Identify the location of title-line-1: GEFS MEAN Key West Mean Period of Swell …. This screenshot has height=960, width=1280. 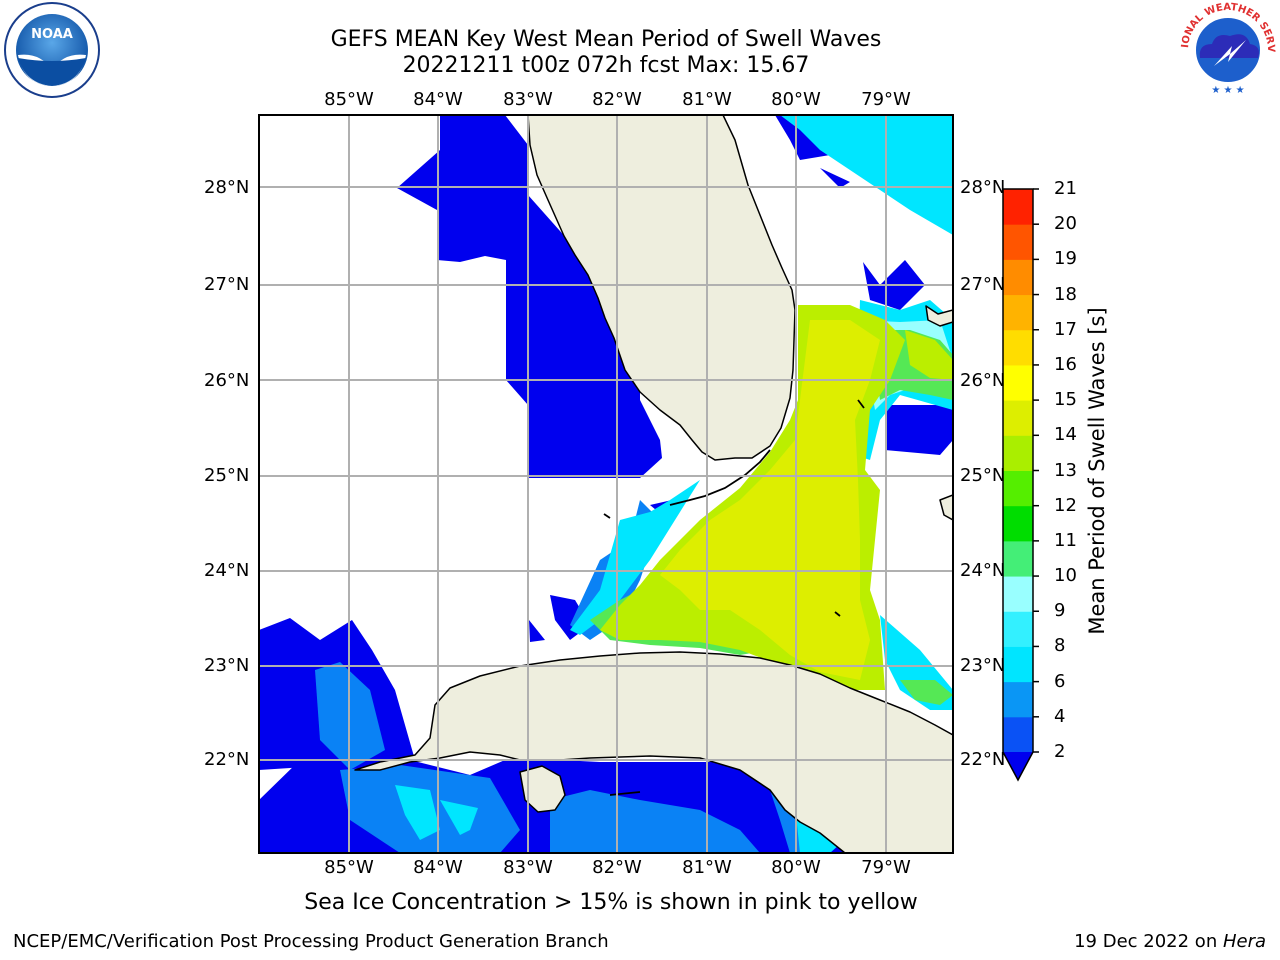
(606, 39).